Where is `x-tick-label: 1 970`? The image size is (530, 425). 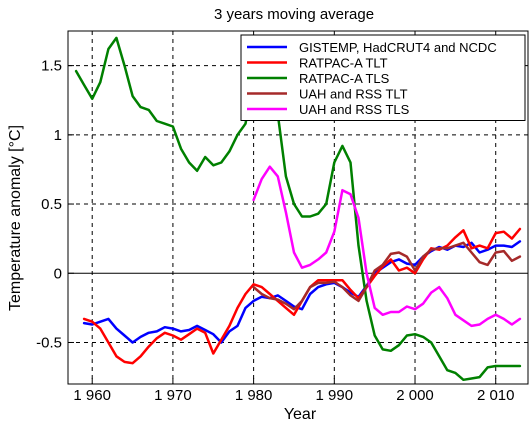 x-tick-label: 1 970 is located at coordinates (173, 395).